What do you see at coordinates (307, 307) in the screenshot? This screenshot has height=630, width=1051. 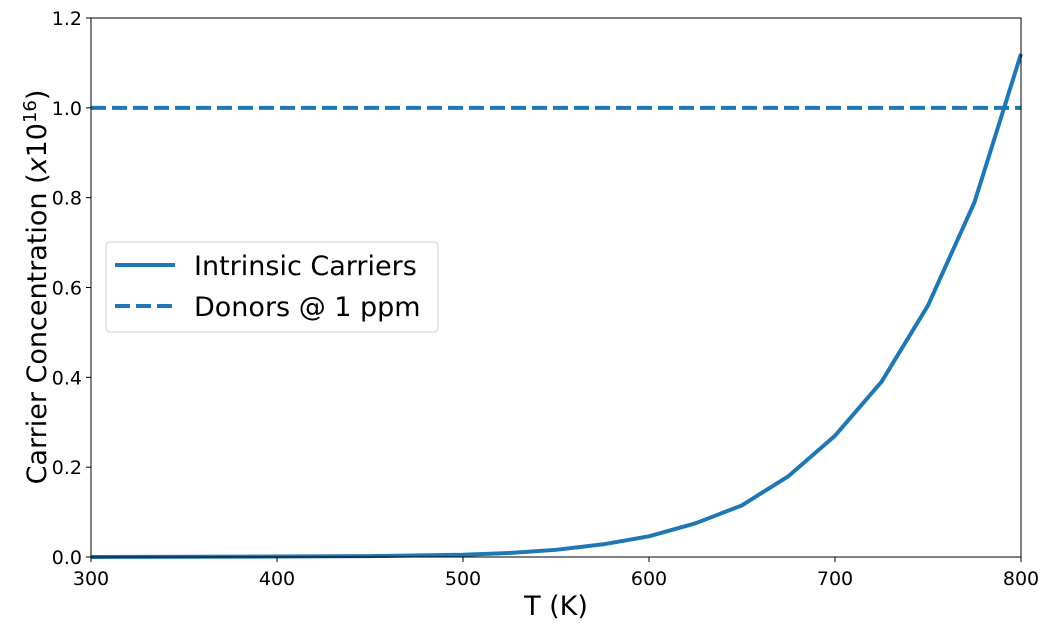 I see `legend-label-donors: Donors @ 1 ppm` at bounding box center [307, 307].